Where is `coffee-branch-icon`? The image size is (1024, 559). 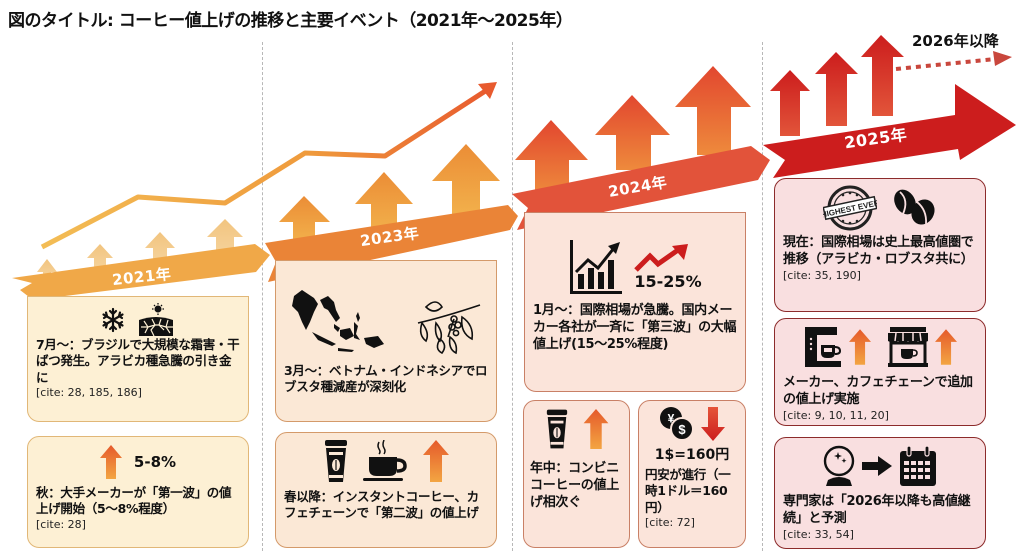
coffee-branch-icon is located at coordinates (449, 328).